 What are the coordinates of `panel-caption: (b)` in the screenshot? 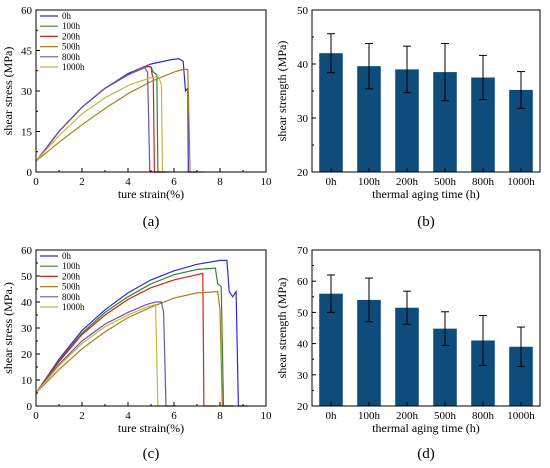 It's located at (426, 222).